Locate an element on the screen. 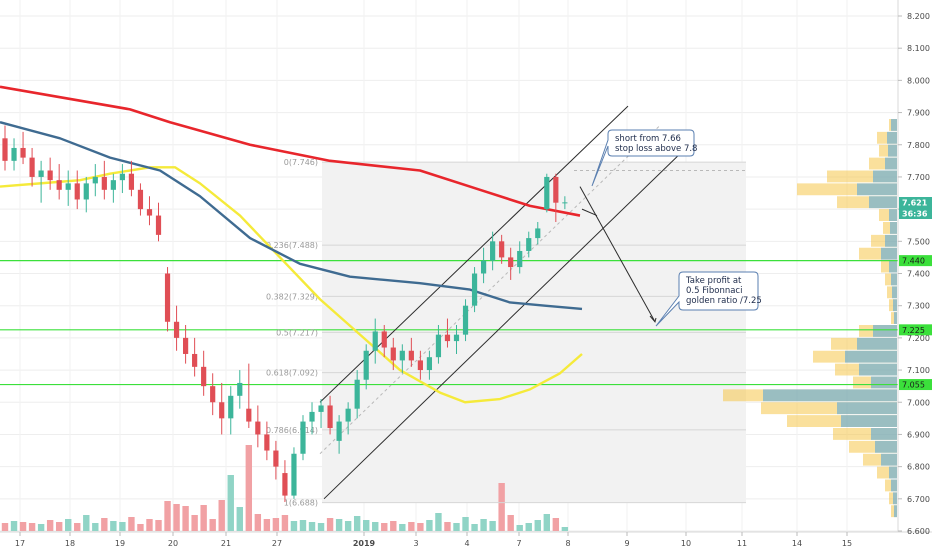  countdown-badge-background is located at coordinates (915, 213).